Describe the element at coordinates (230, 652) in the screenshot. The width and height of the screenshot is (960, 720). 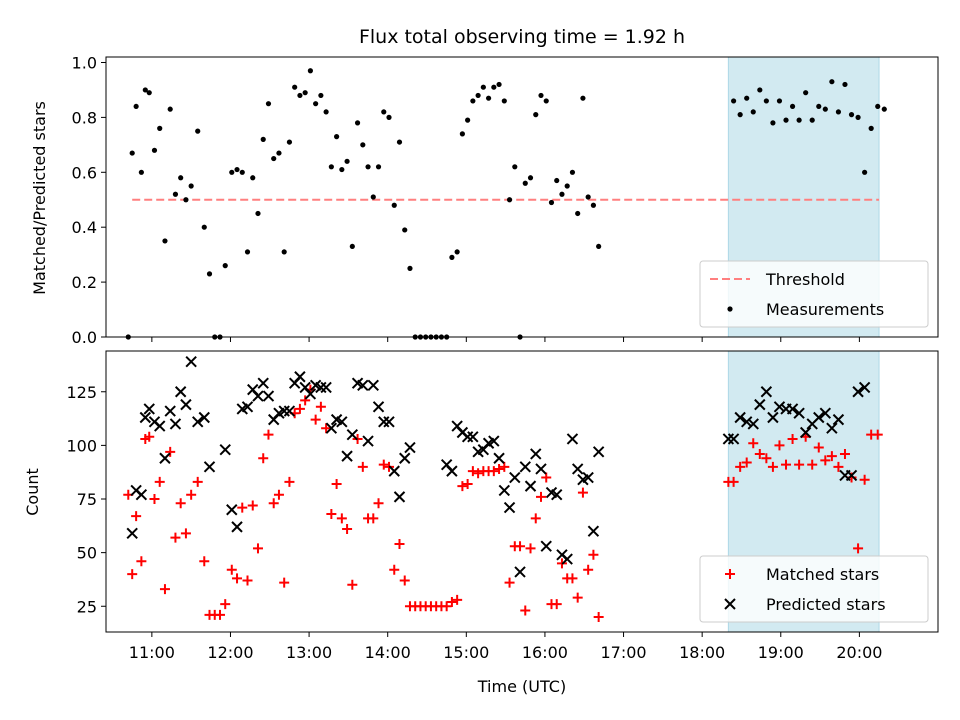
I see `x-tick-label: 12:00` at that location.